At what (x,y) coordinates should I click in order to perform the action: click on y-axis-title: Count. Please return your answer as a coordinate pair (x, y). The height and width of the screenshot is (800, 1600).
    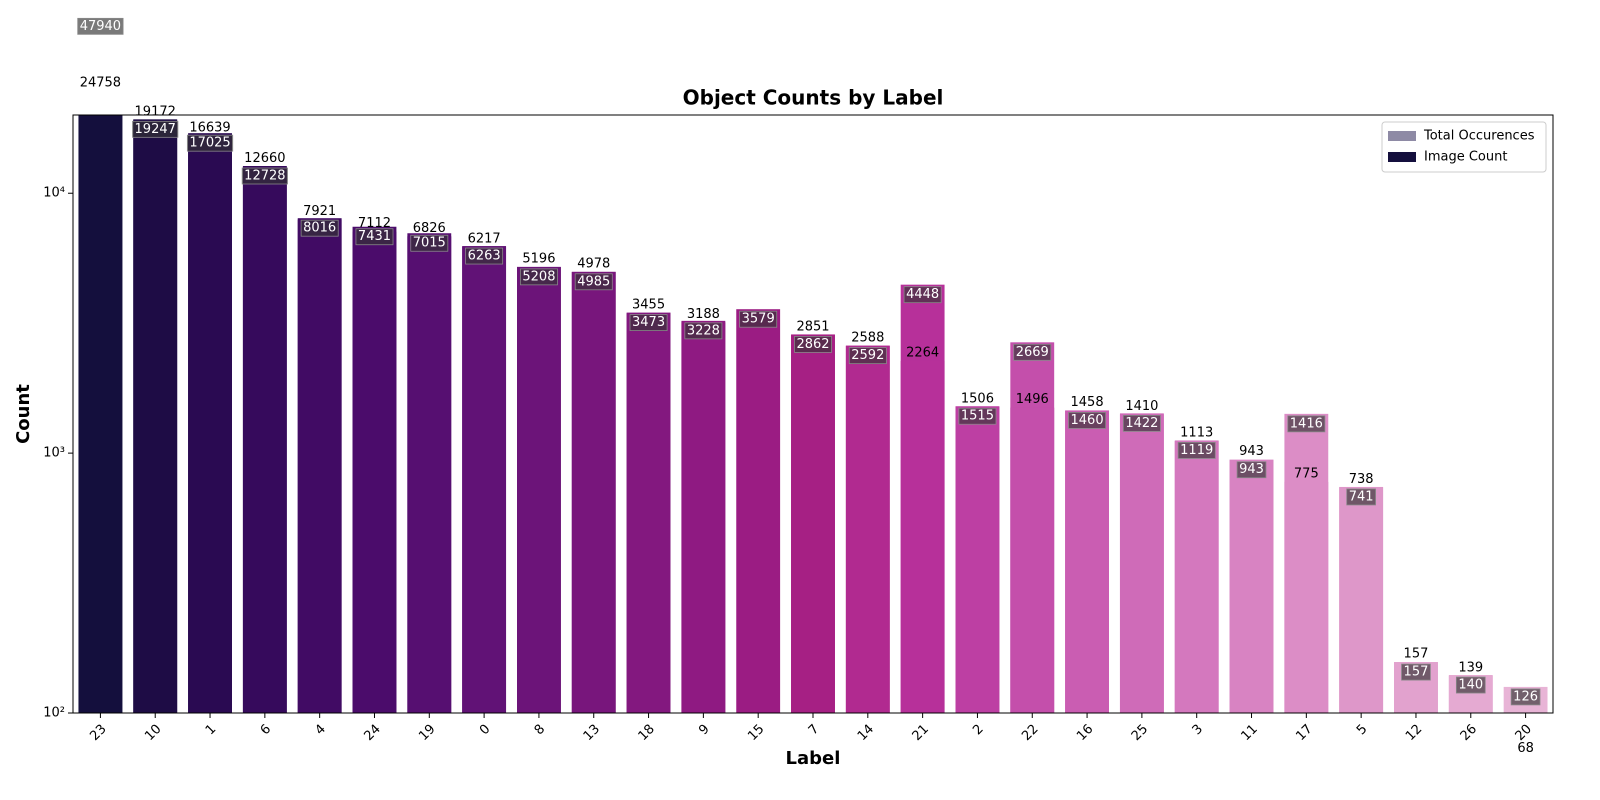
    Looking at the image, I should click on (23, 414).